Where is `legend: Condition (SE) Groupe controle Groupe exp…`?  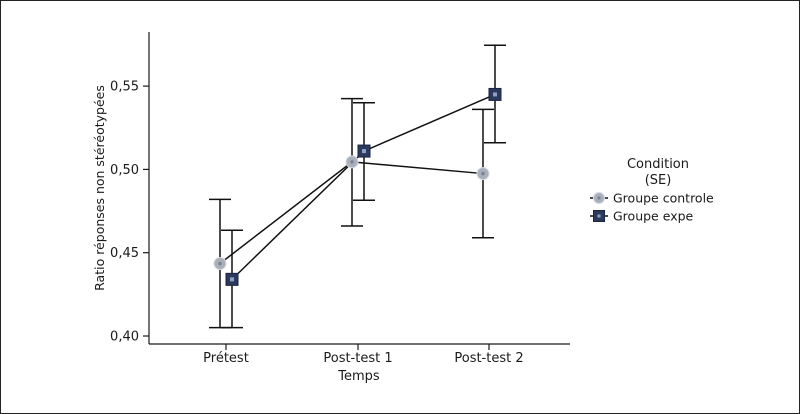
legend: Condition (SE) Groupe controle Groupe exp… is located at coordinates (652, 190).